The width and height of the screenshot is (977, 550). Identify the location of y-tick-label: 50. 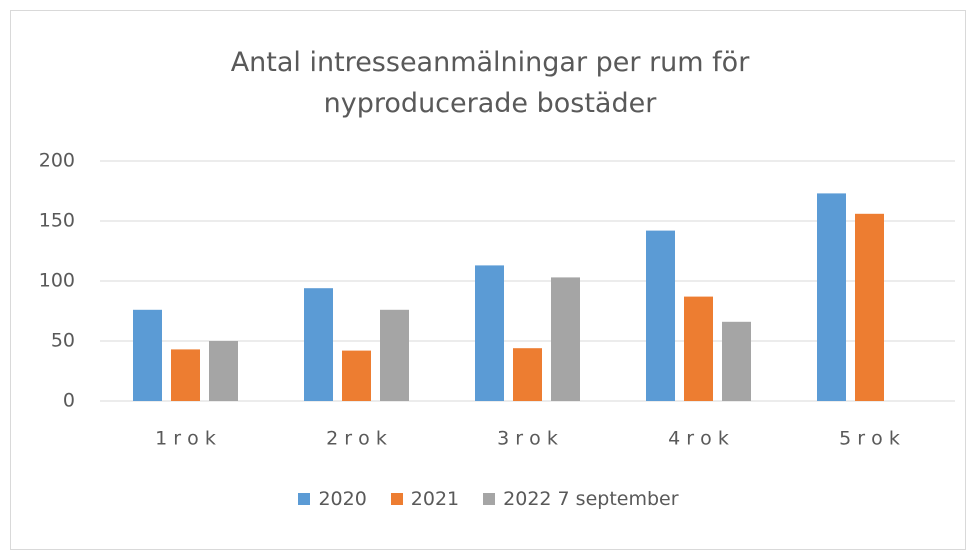
(63, 341).